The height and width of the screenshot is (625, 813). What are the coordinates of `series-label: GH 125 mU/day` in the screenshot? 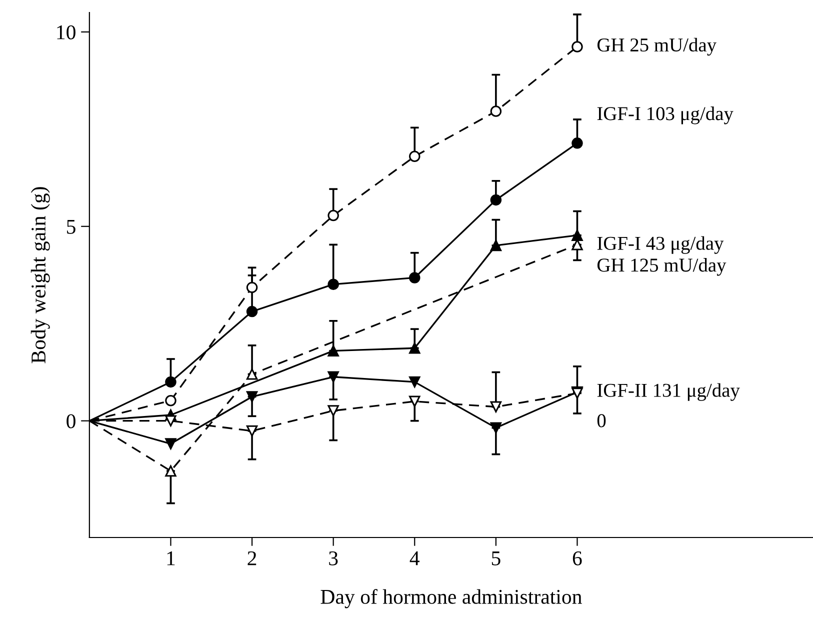 It's located at (661, 267).